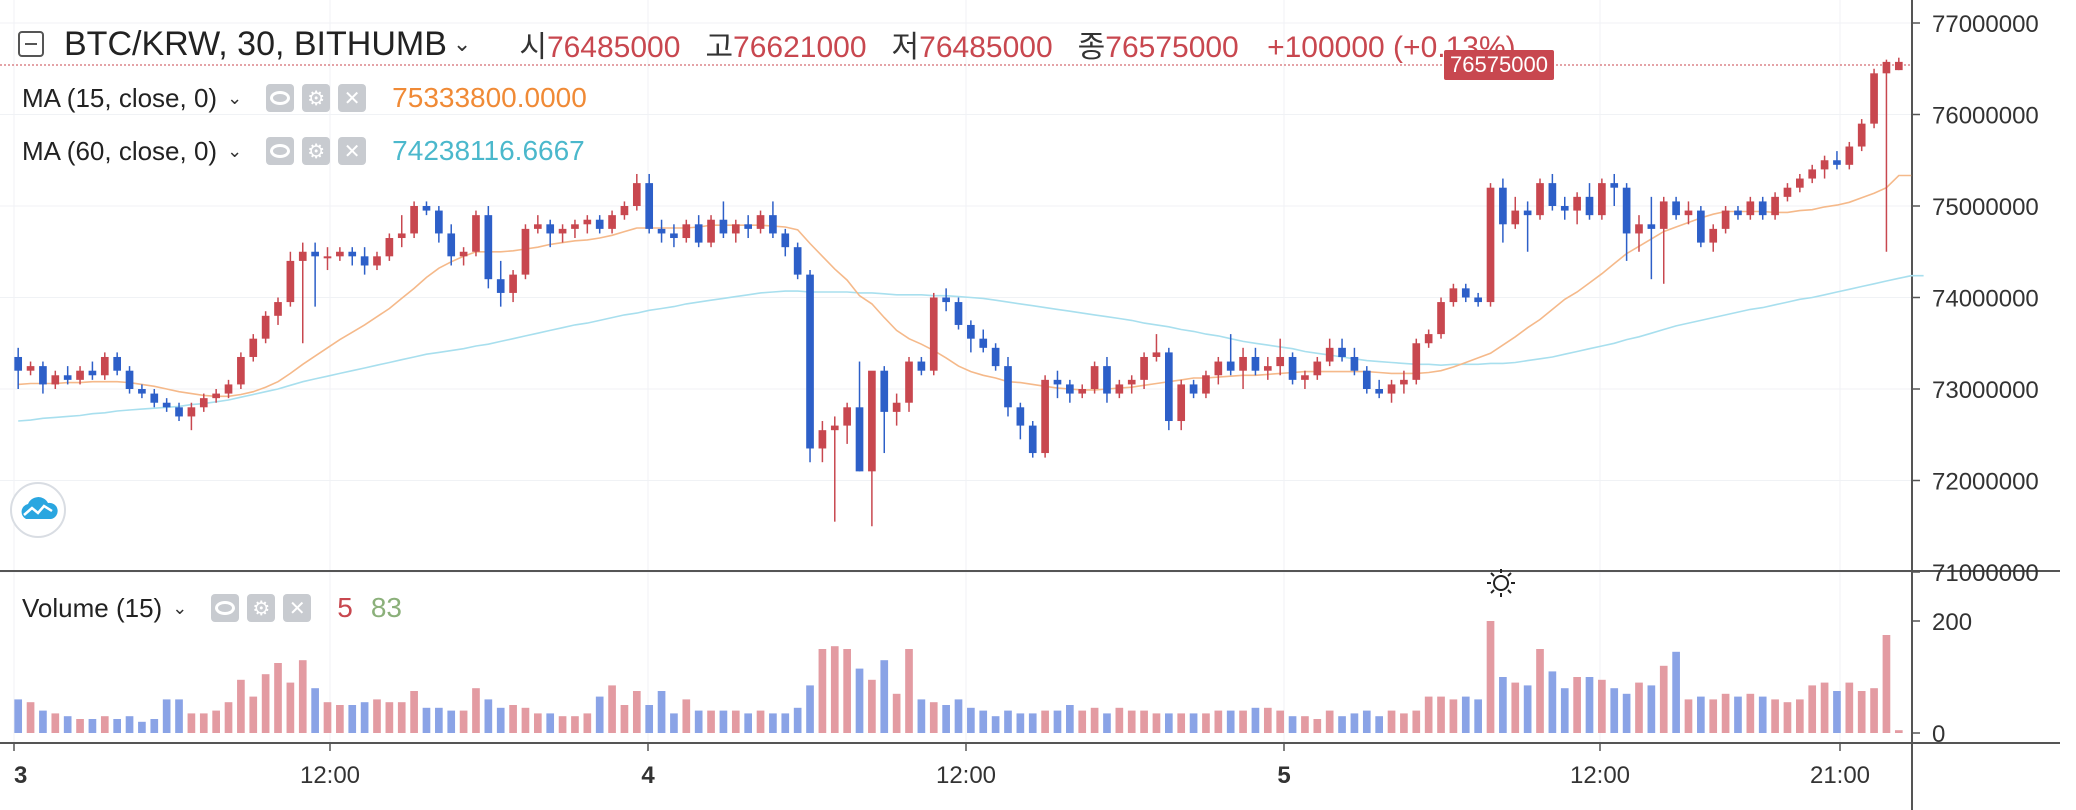 The height and width of the screenshot is (810, 2076). What do you see at coordinates (345, 607) in the screenshot?
I see `volume-up-value: 5` at bounding box center [345, 607].